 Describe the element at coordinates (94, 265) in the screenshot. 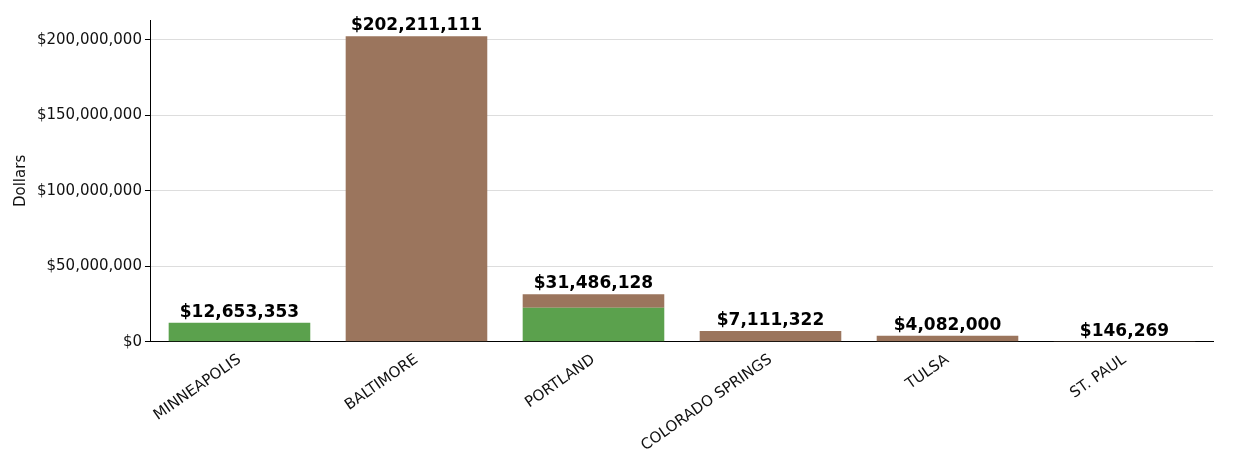

I see `y-tick-label: $50,000,000` at that location.